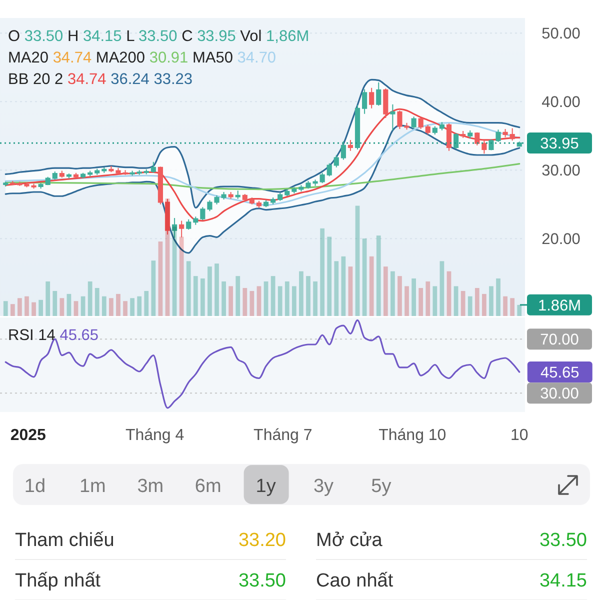 This screenshot has height=600, width=600. I want to click on y-tick-label: 30.00, so click(561, 171).